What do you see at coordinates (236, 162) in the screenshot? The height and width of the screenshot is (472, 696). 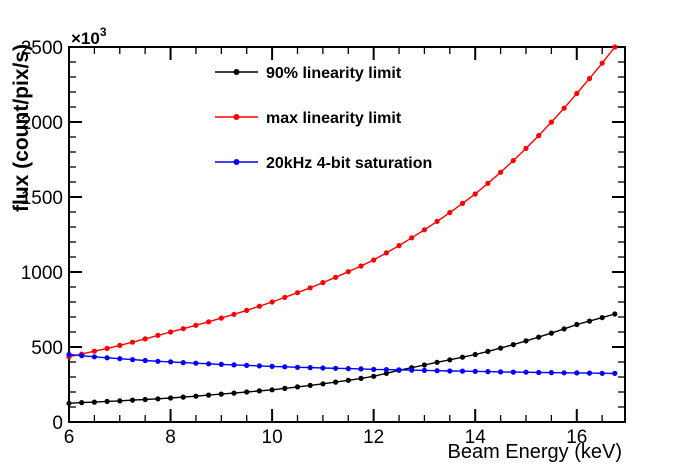 I see `legend-marker-20khz-4-bit-saturation` at bounding box center [236, 162].